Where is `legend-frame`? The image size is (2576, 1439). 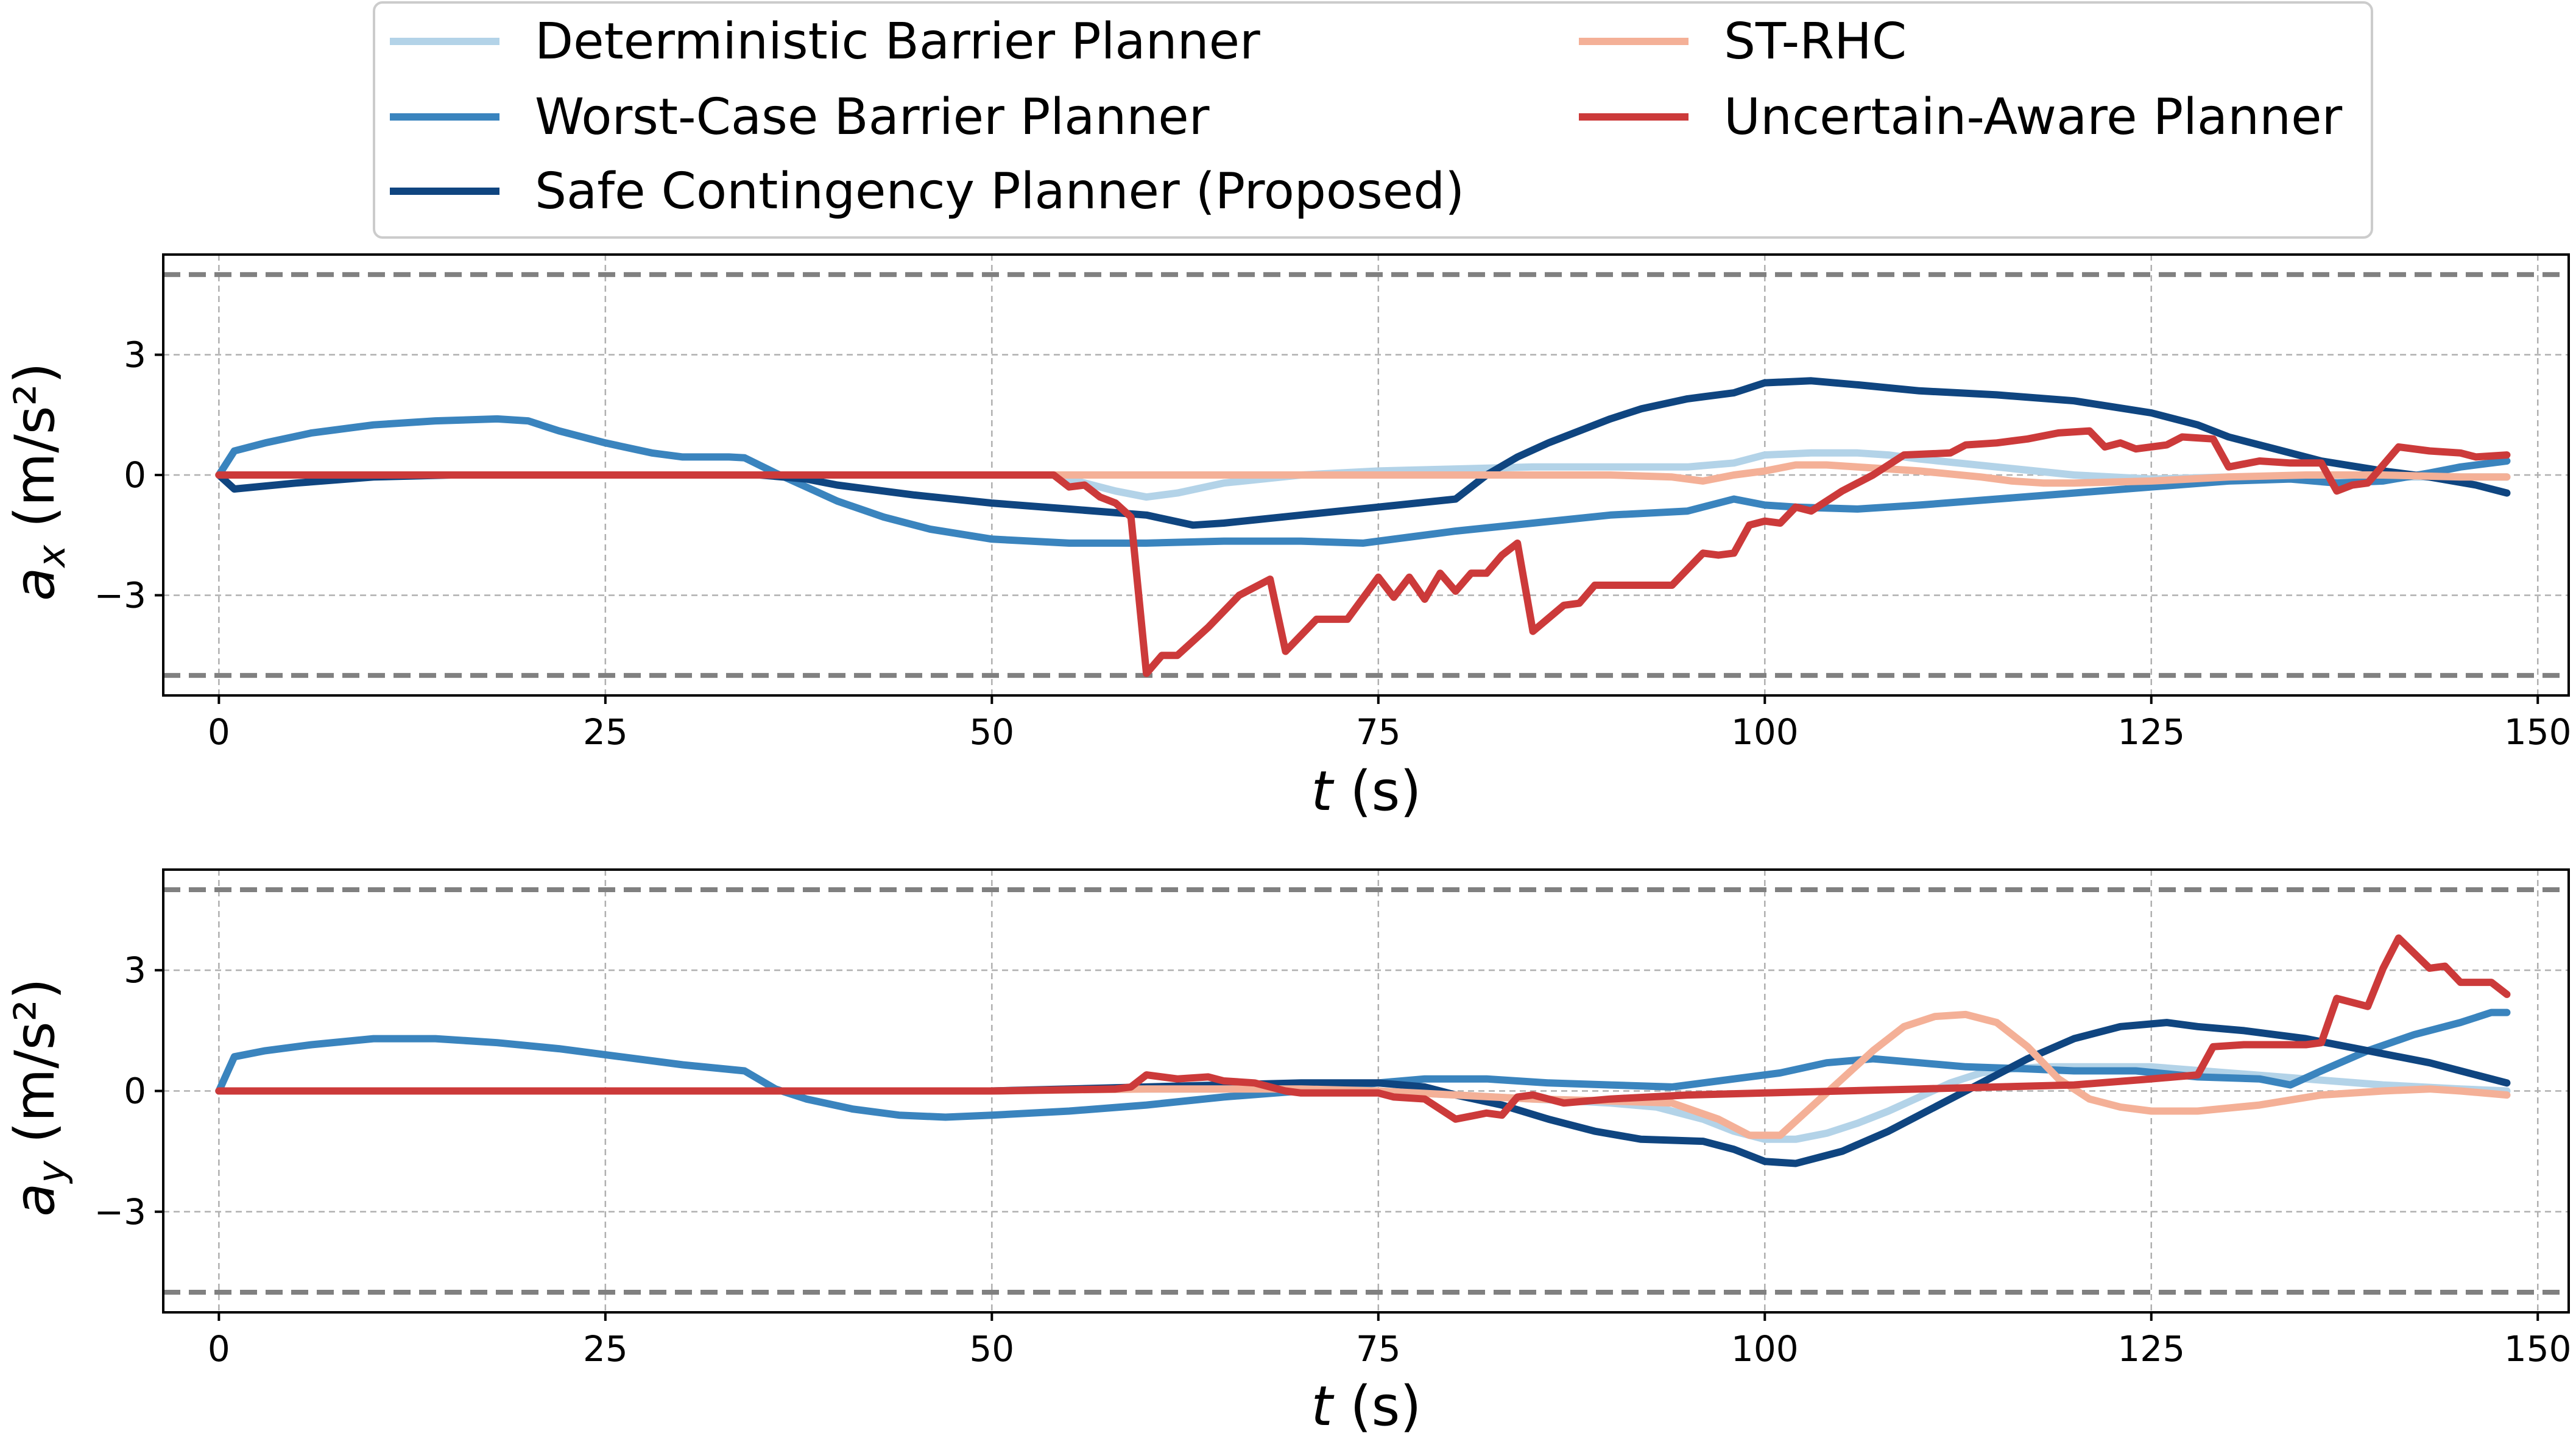
legend-frame is located at coordinates (1373, 120).